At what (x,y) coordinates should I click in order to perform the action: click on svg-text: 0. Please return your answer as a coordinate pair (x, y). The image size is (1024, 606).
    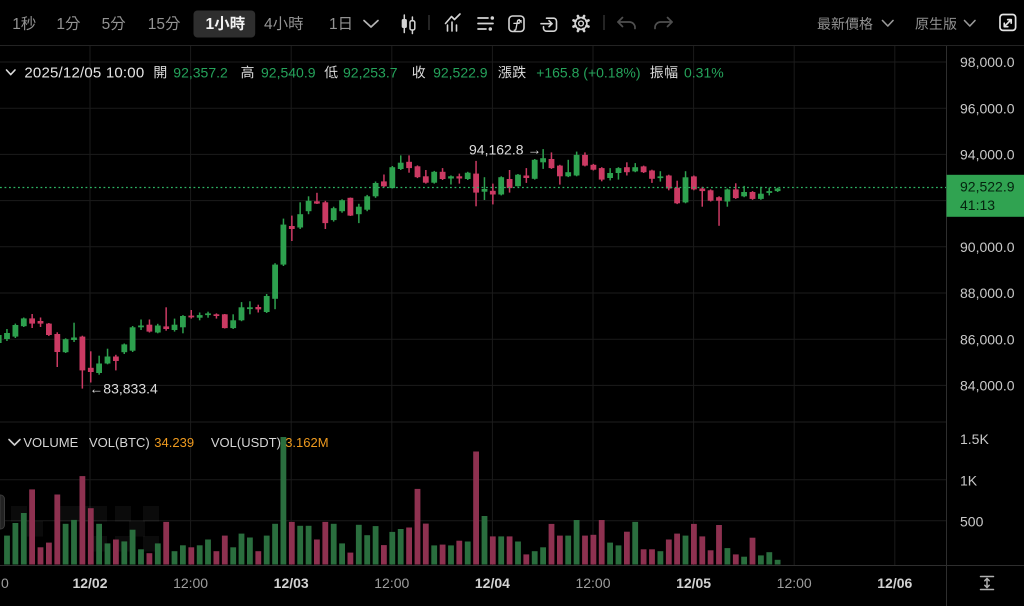
    Looking at the image, I should click on (5, 583).